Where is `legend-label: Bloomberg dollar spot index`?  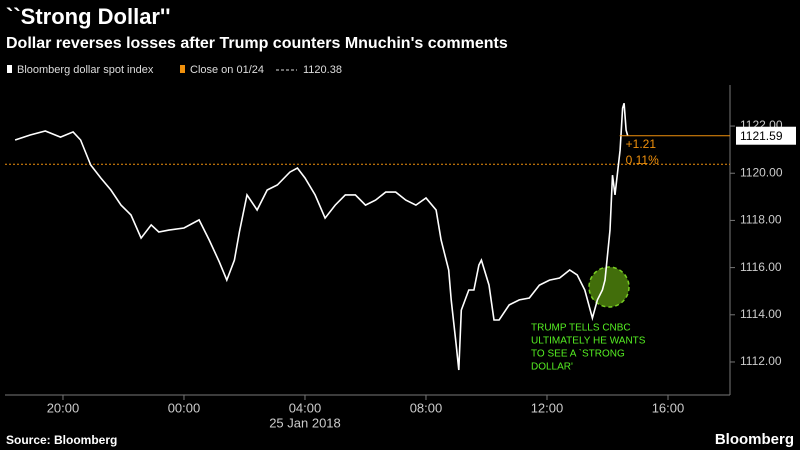
legend-label: Bloomberg dollar spot index is located at coordinates (85, 70).